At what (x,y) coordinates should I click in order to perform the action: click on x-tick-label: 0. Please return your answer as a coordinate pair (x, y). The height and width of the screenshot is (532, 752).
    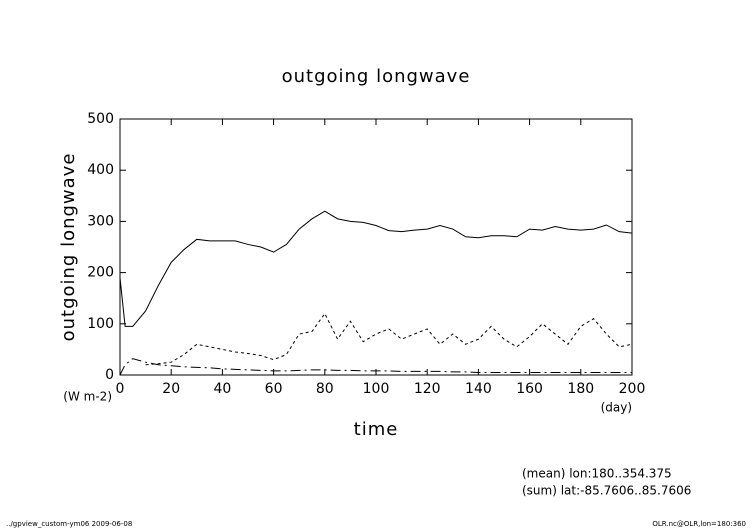
    Looking at the image, I should click on (120, 389).